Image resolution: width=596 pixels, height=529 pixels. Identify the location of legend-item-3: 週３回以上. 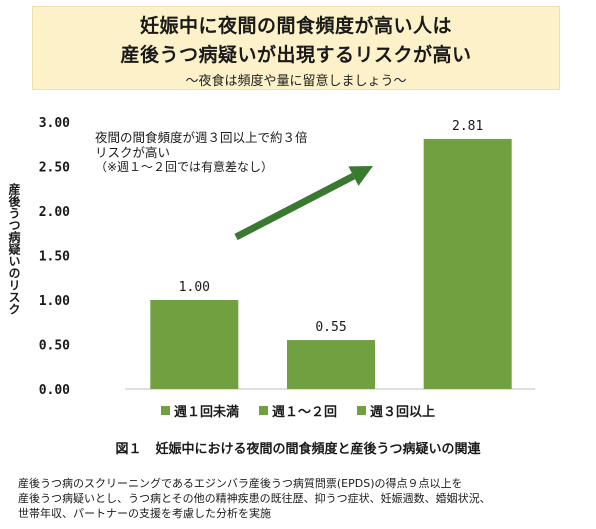
(396, 410).